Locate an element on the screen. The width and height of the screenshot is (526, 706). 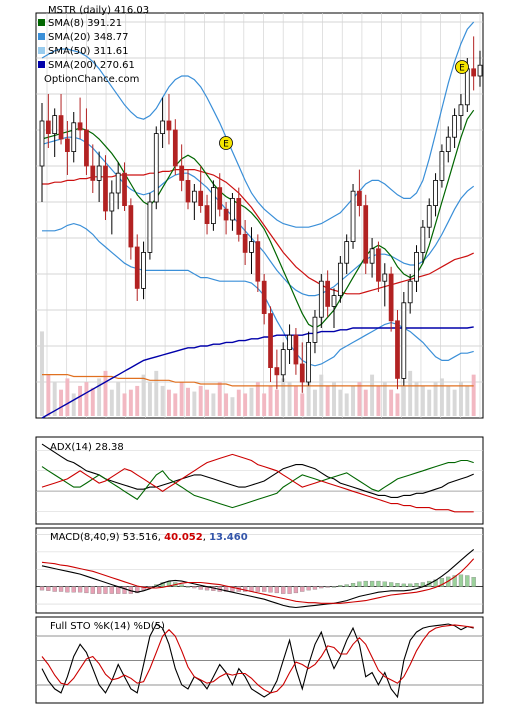
macd-lines is located at coordinates (259, 571).